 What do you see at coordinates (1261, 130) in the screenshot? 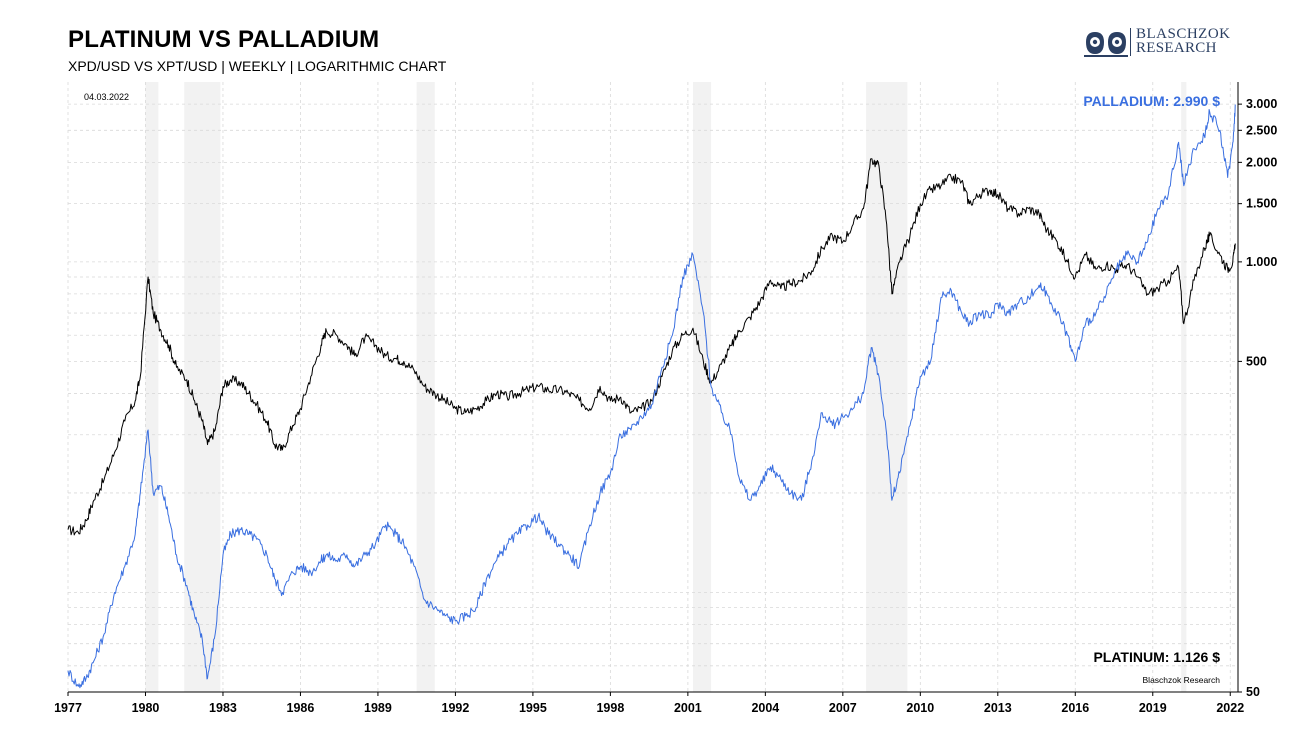
I see `y-tick-label-1: 2.500` at bounding box center [1261, 130].